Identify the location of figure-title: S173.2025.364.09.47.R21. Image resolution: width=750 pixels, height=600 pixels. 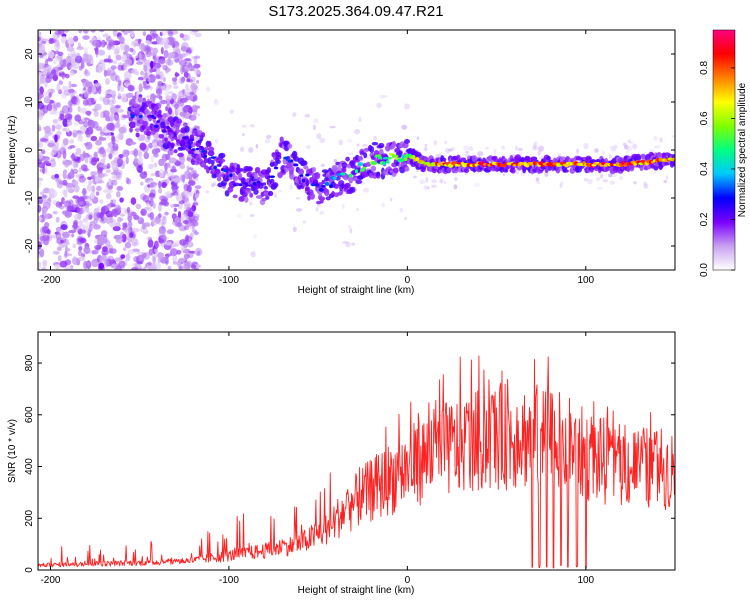
(355, 11).